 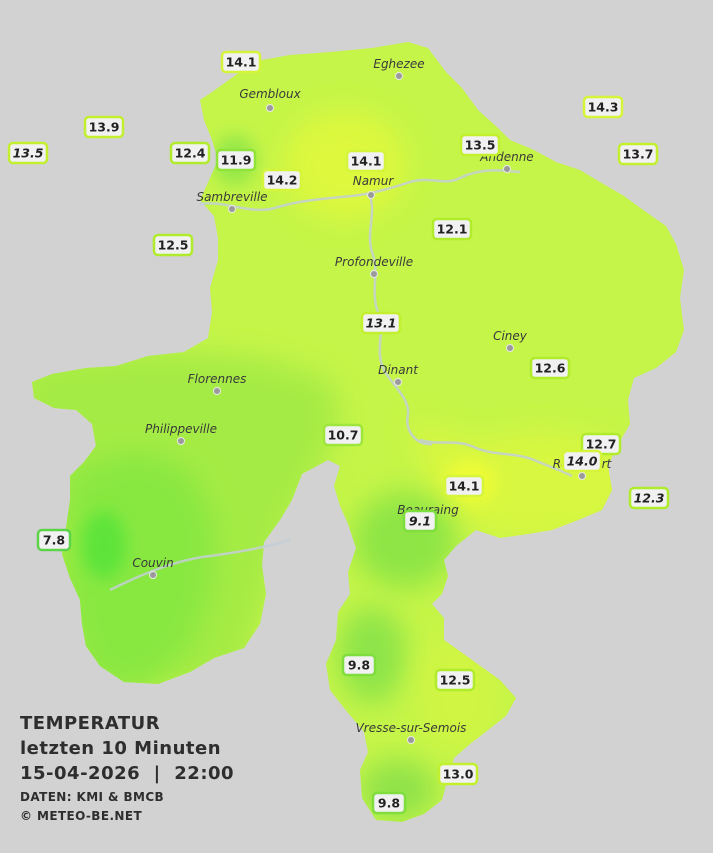 I want to click on city-sambreville: Sambreville, so click(x=232, y=201).